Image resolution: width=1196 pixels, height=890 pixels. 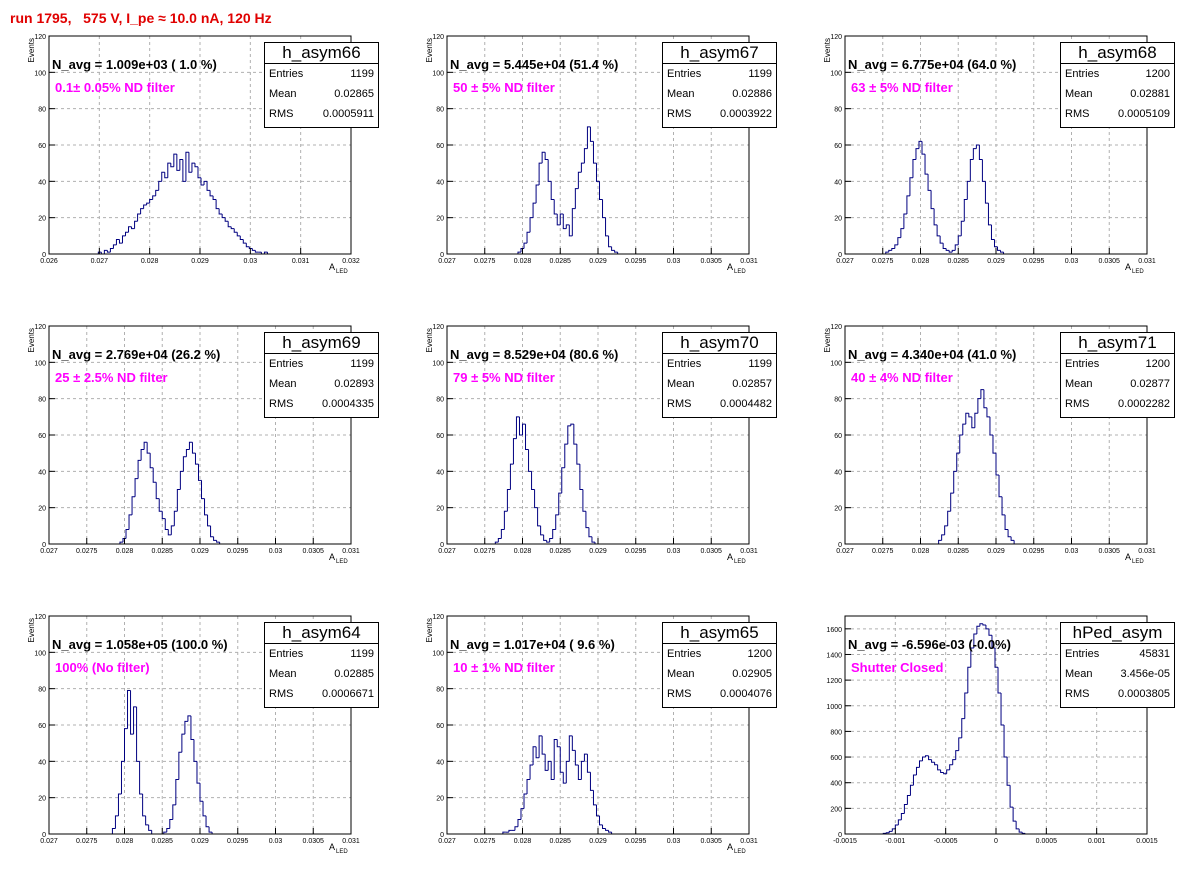 I want to click on stats-rms-row: RMS 0.0006671, so click(x=321, y=694).